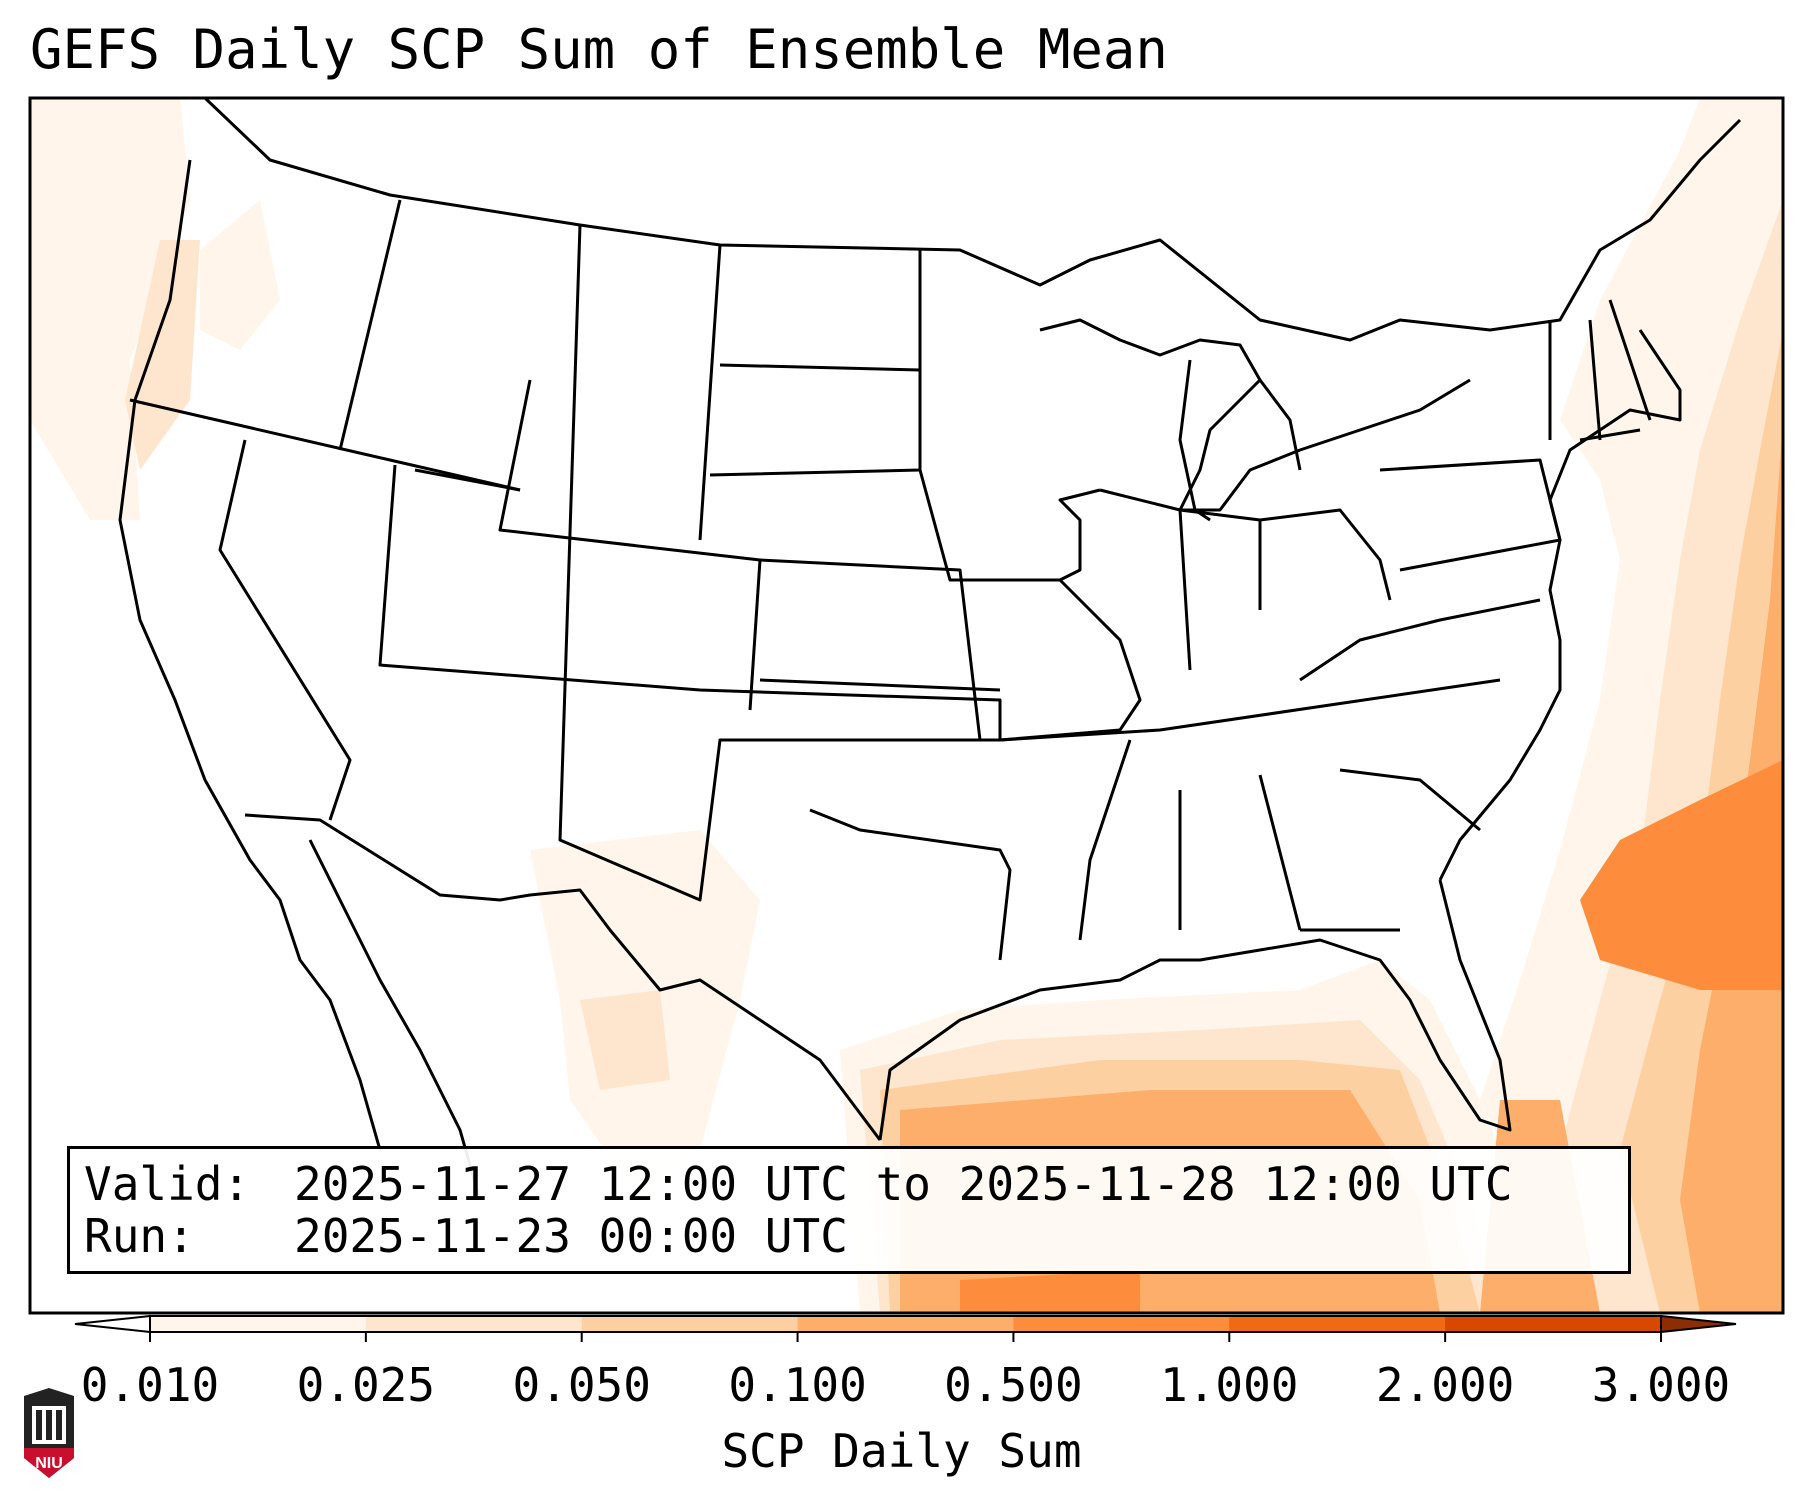 This screenshot has width=1803, height=1500. What do you see at coordinates (150, 1385) in the screenshot?
I see `colorbar-tick-label: 0.010` at bounding box center [150, 1385].